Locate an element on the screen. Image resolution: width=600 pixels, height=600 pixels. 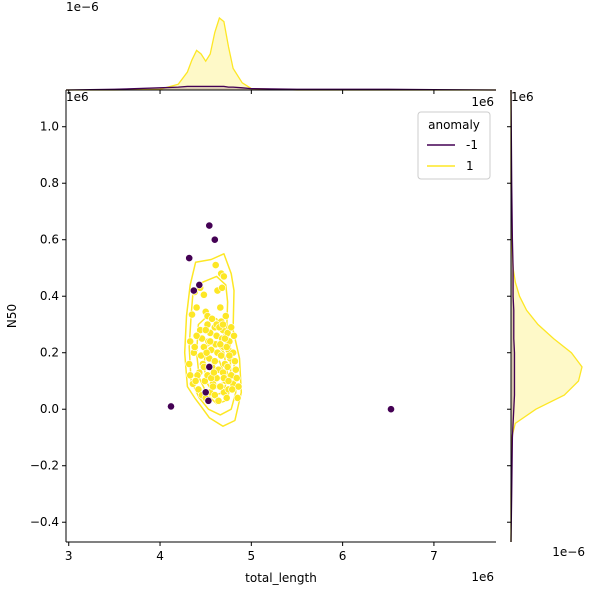
right-marginal-offset-label: 1e−6 is located at coordinates (568, 552).